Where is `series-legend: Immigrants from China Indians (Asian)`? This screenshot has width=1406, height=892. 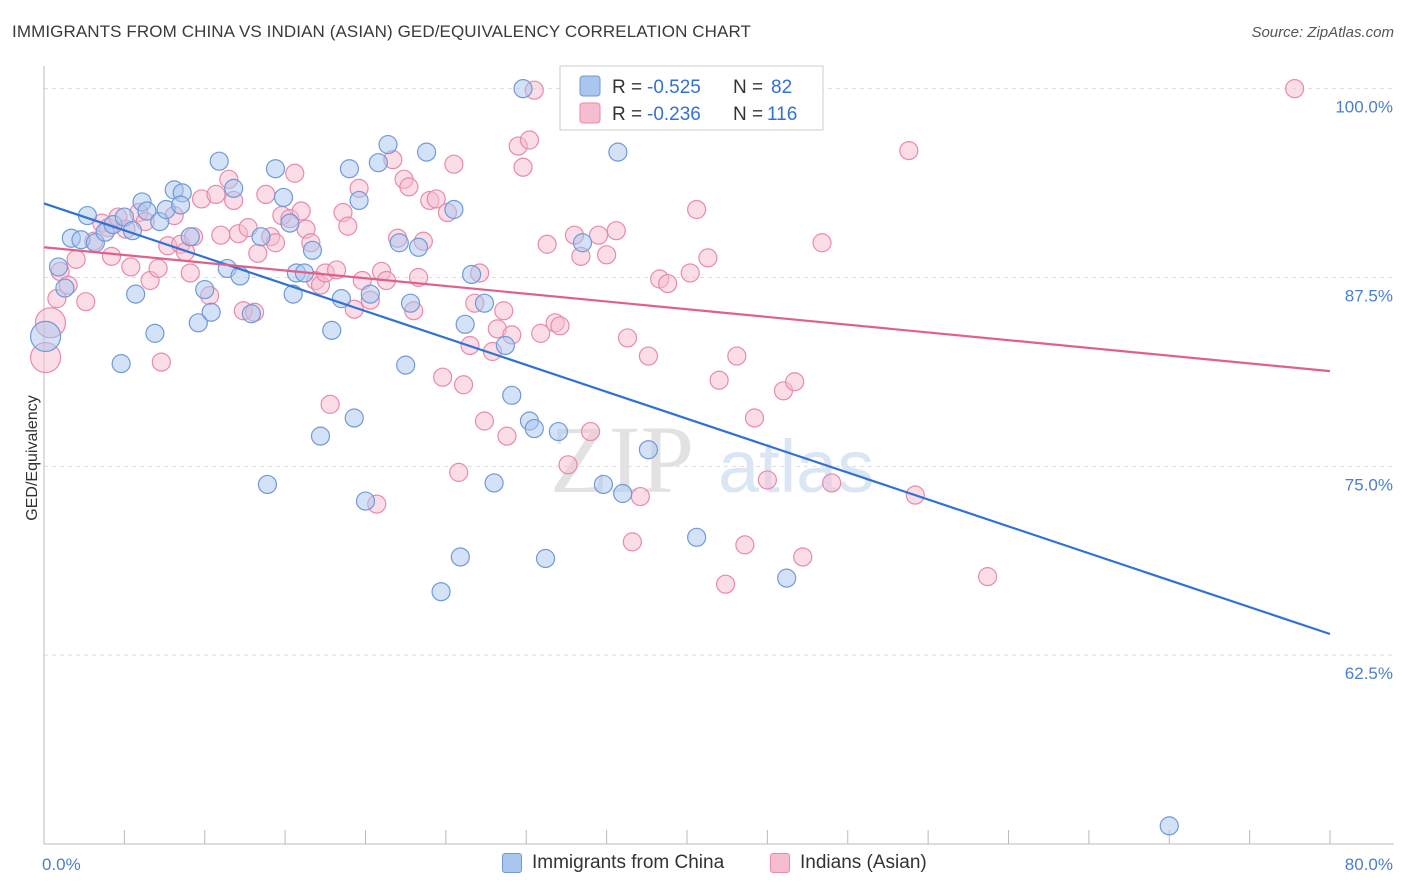
series-legend: Immigrants from China Indians (Asian) is located at coordinates (703, 865).